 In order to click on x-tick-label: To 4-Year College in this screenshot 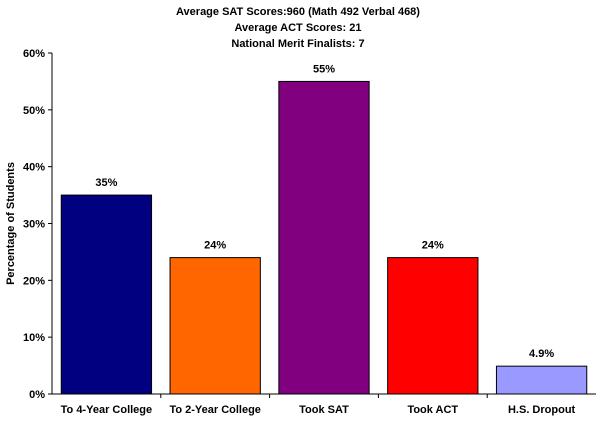, I will do `click(107, 410)`.